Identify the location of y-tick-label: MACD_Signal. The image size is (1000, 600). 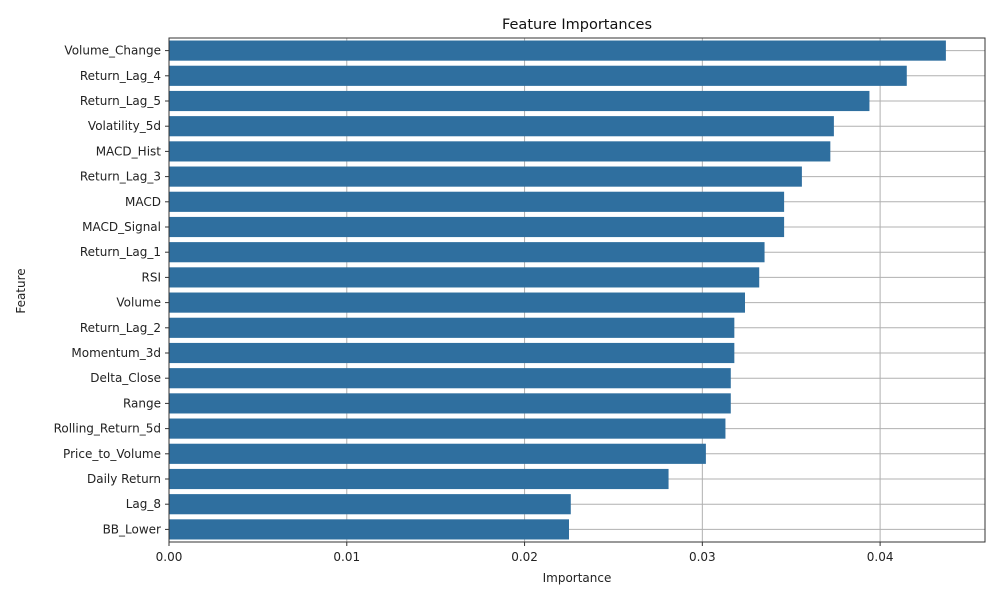
(121, 227).